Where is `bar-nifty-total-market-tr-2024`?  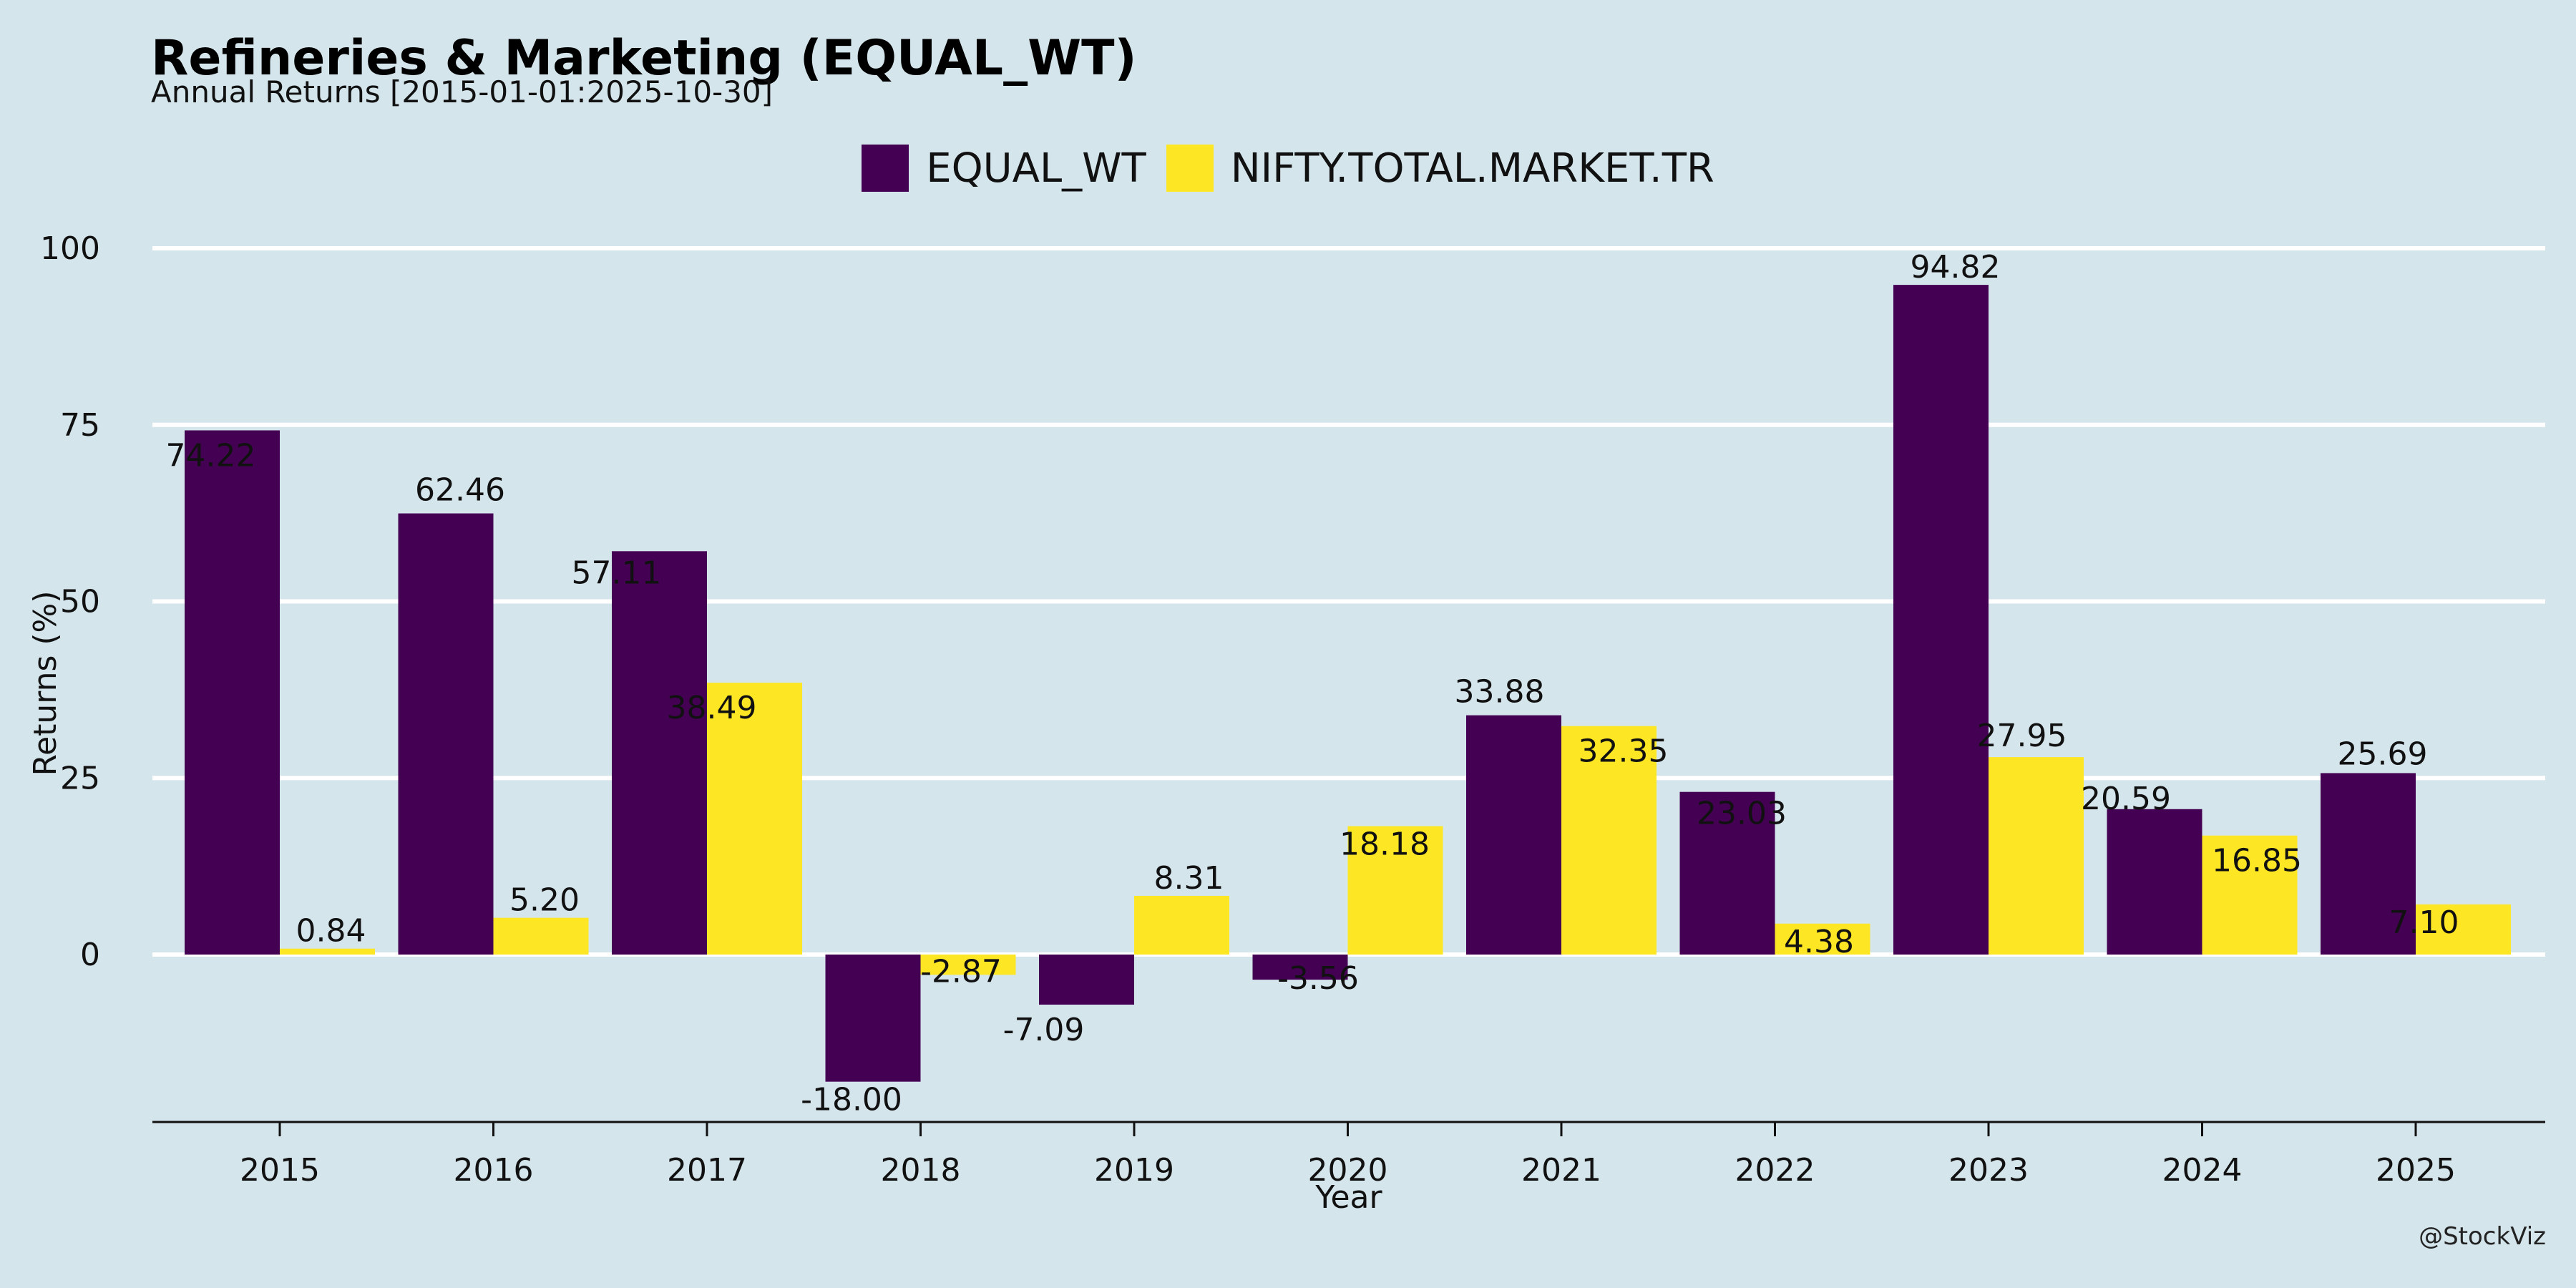
bar-nifty-total-market-tr-2024 is located at coordinates (2250, 895).